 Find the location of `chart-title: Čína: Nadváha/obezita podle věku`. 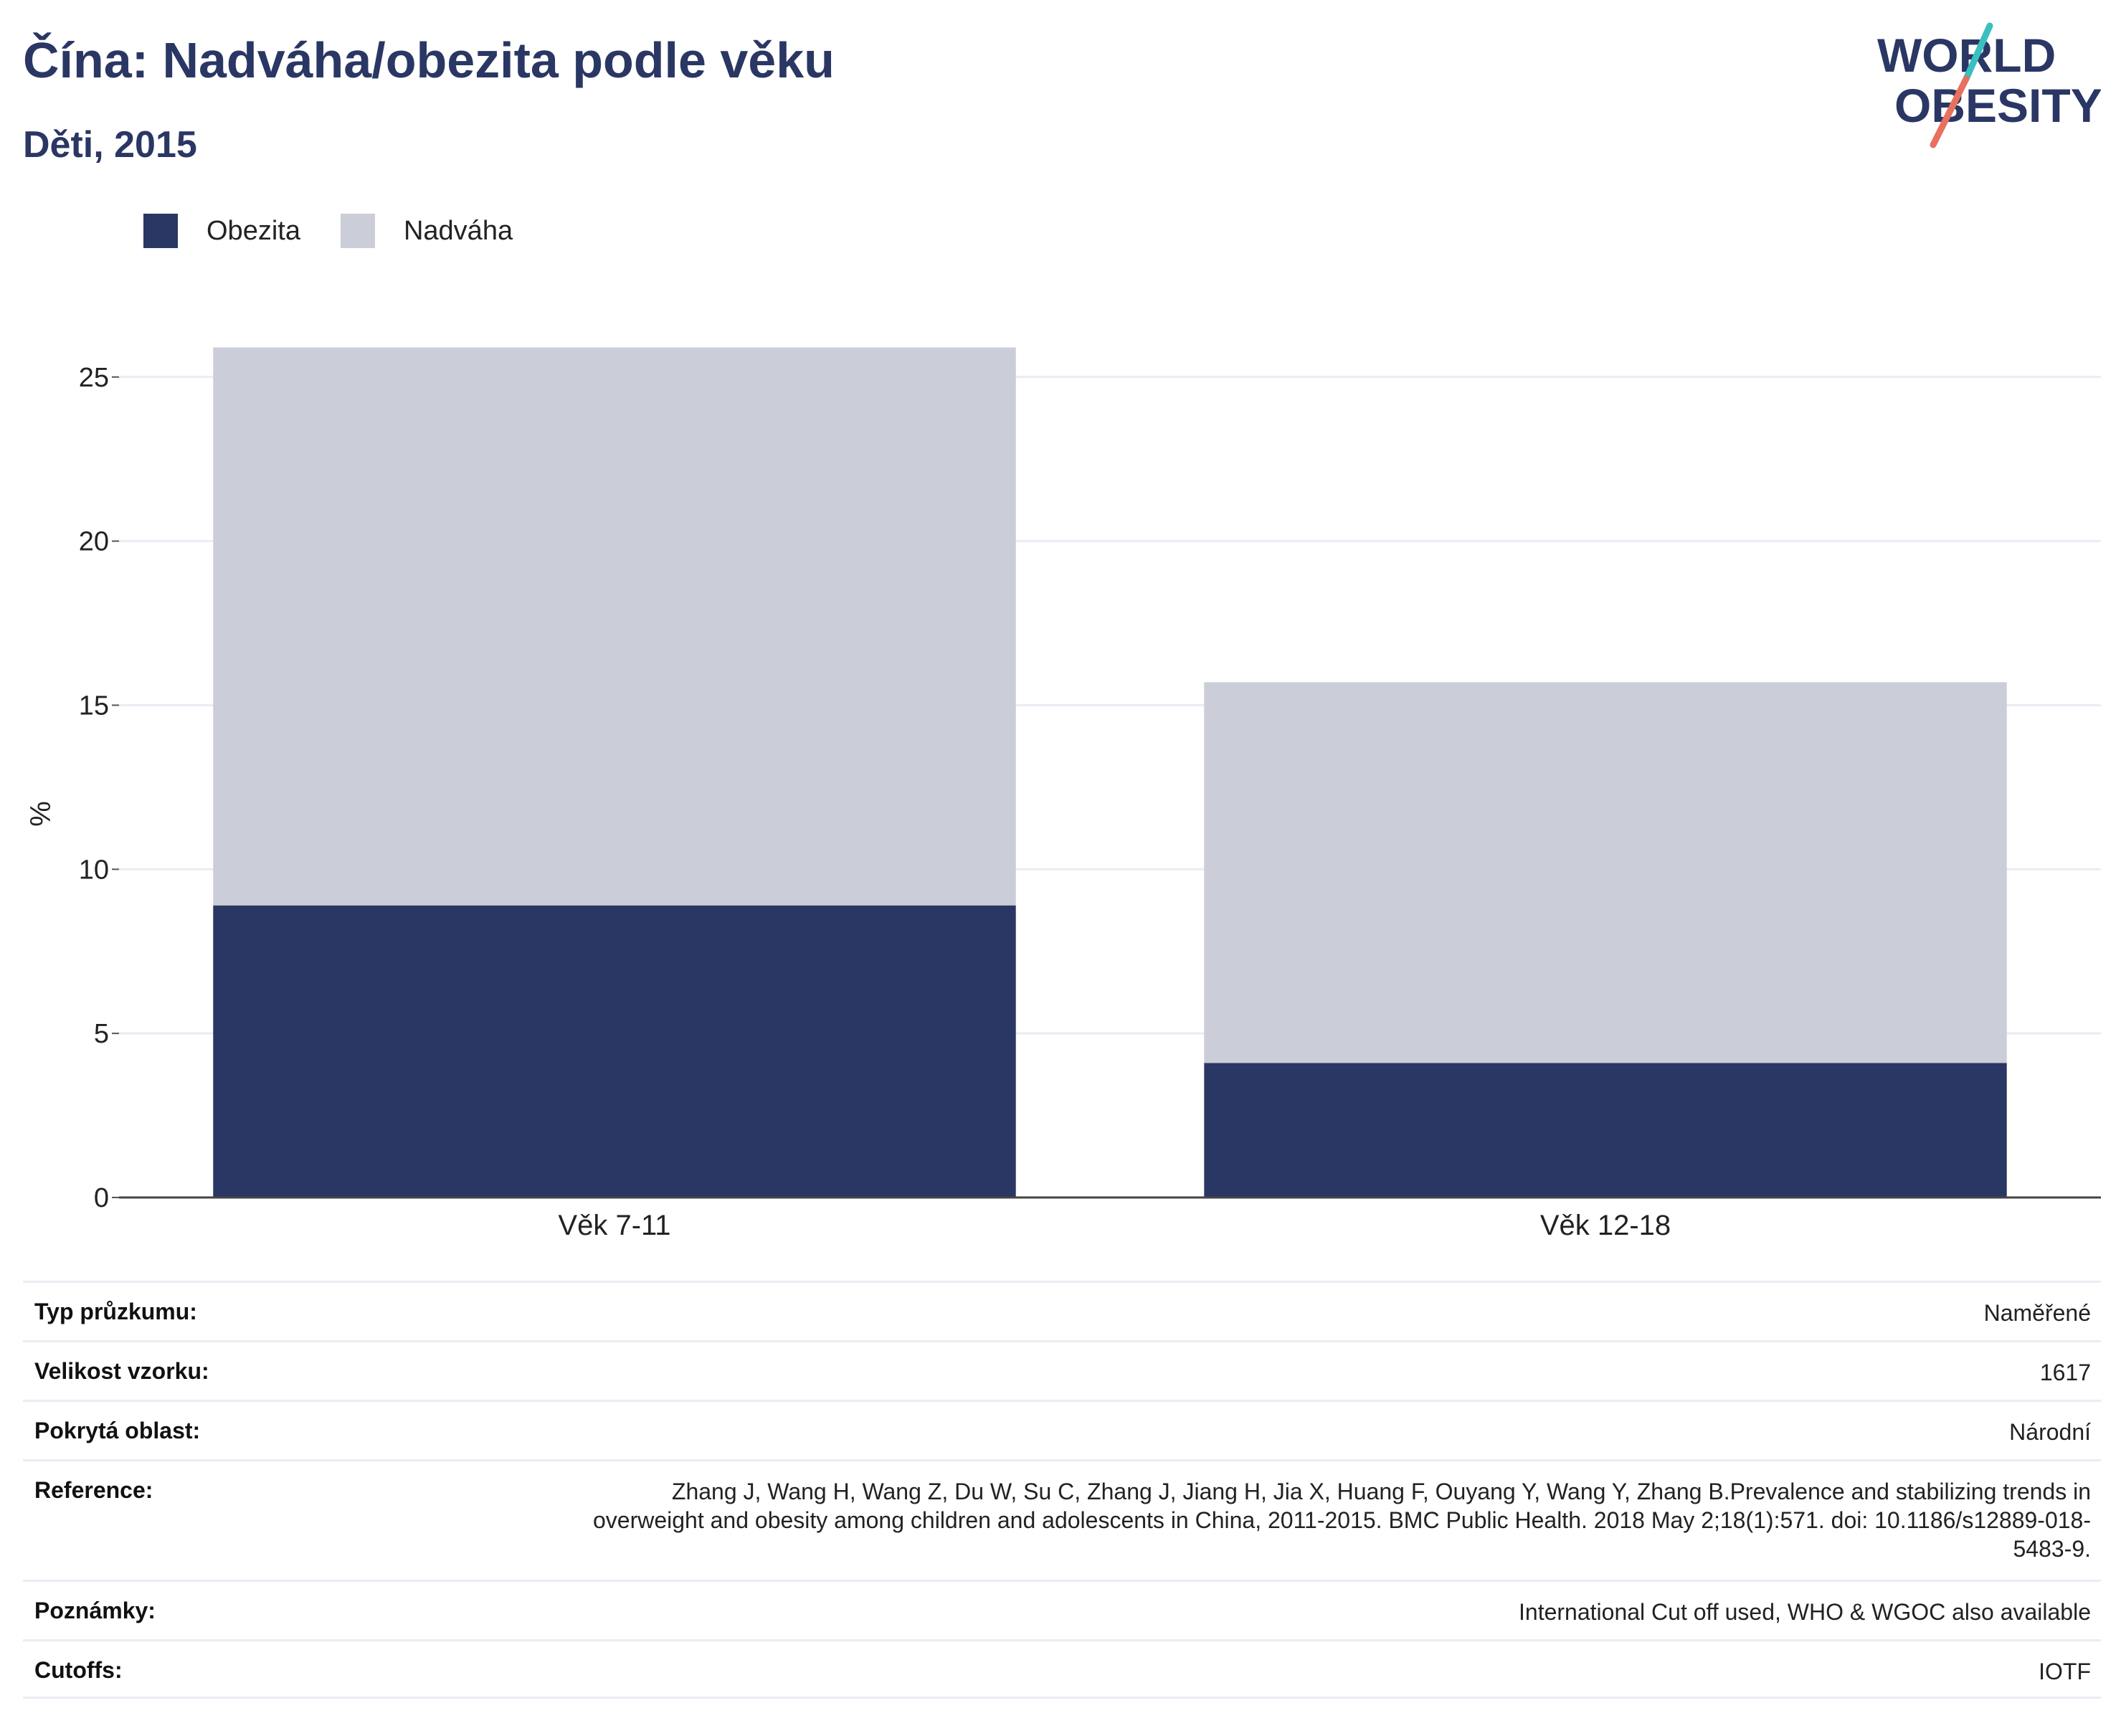

chart-title: Čína: Nadváha/obezita podle věku is located at coordinates (429, 60).